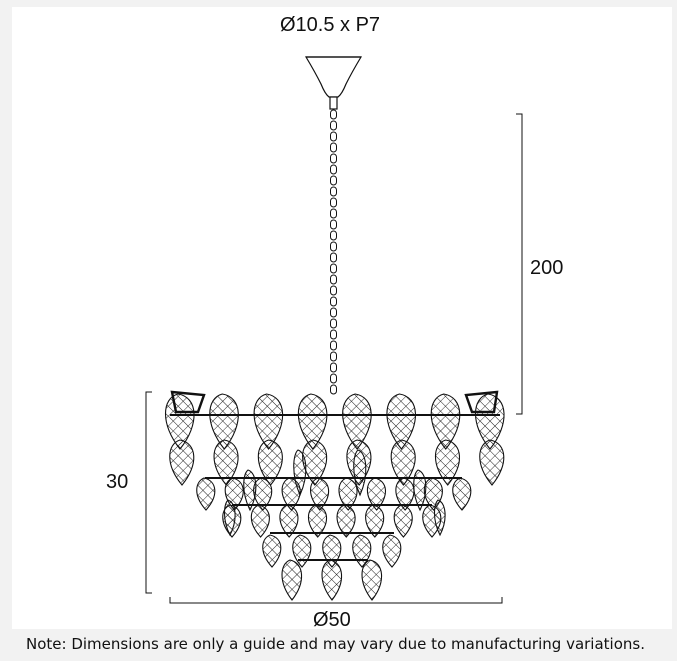  Describe the element at coordinates (547, 268) in the screenshot. I see `drop-dimension-label: 200` at that location.